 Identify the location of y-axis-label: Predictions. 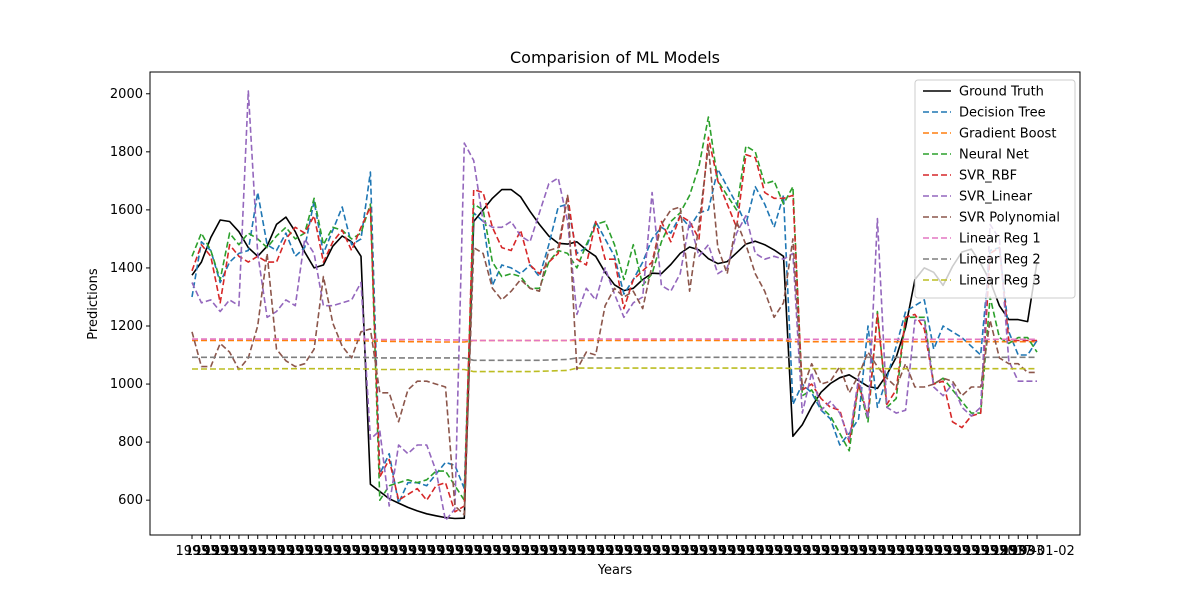
(93, 304).